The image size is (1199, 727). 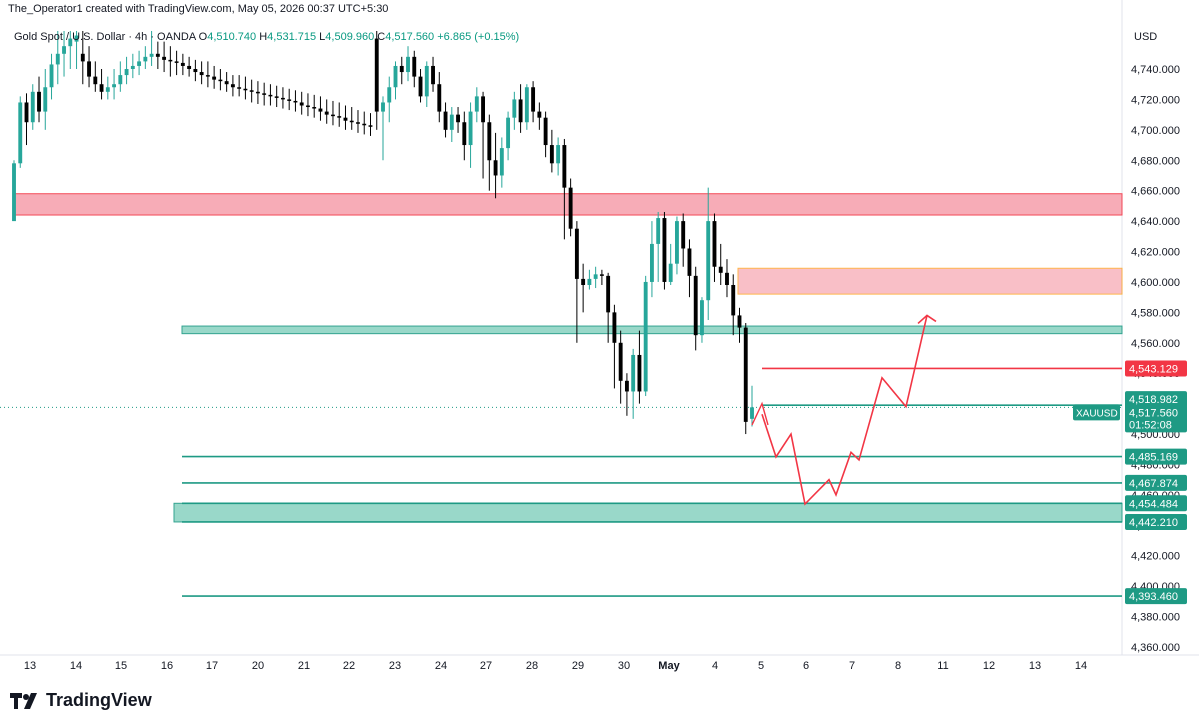 What do you see at coordinates (578, 666) in the screenshot?
I see `time-tick-label: 29` at bounding box center [578, 666].